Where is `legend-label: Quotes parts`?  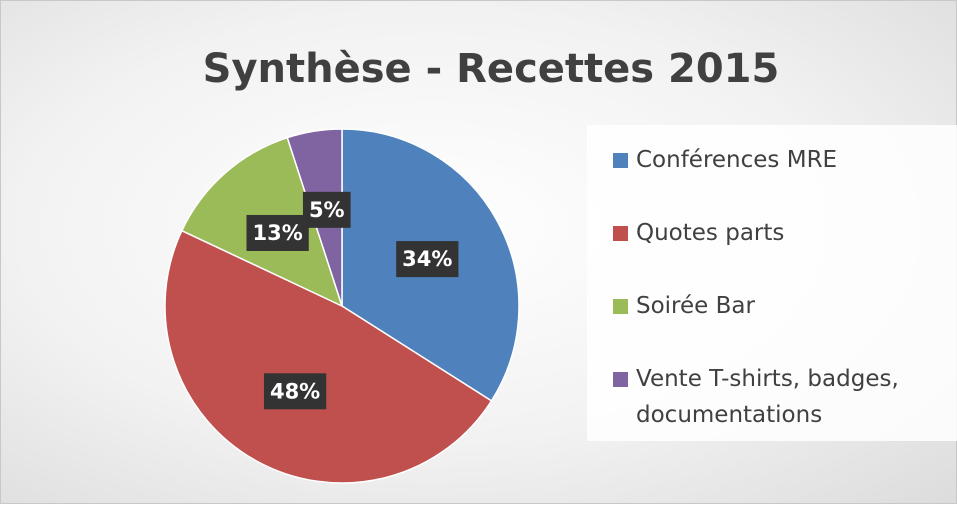 legend-label: Quotes parts is located at coordinates (710, 233).